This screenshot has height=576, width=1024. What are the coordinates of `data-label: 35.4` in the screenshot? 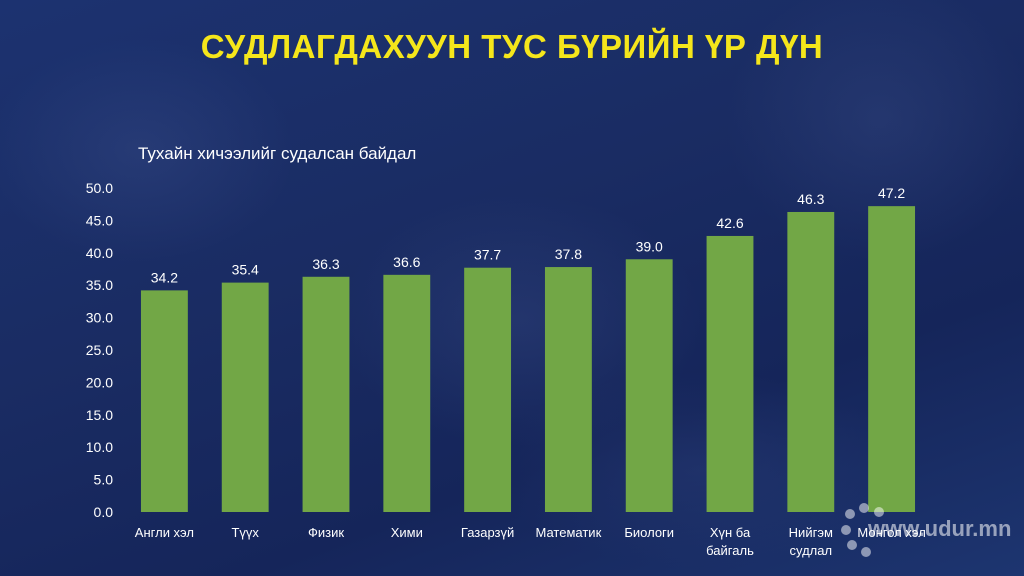 It's located at (245, 270).